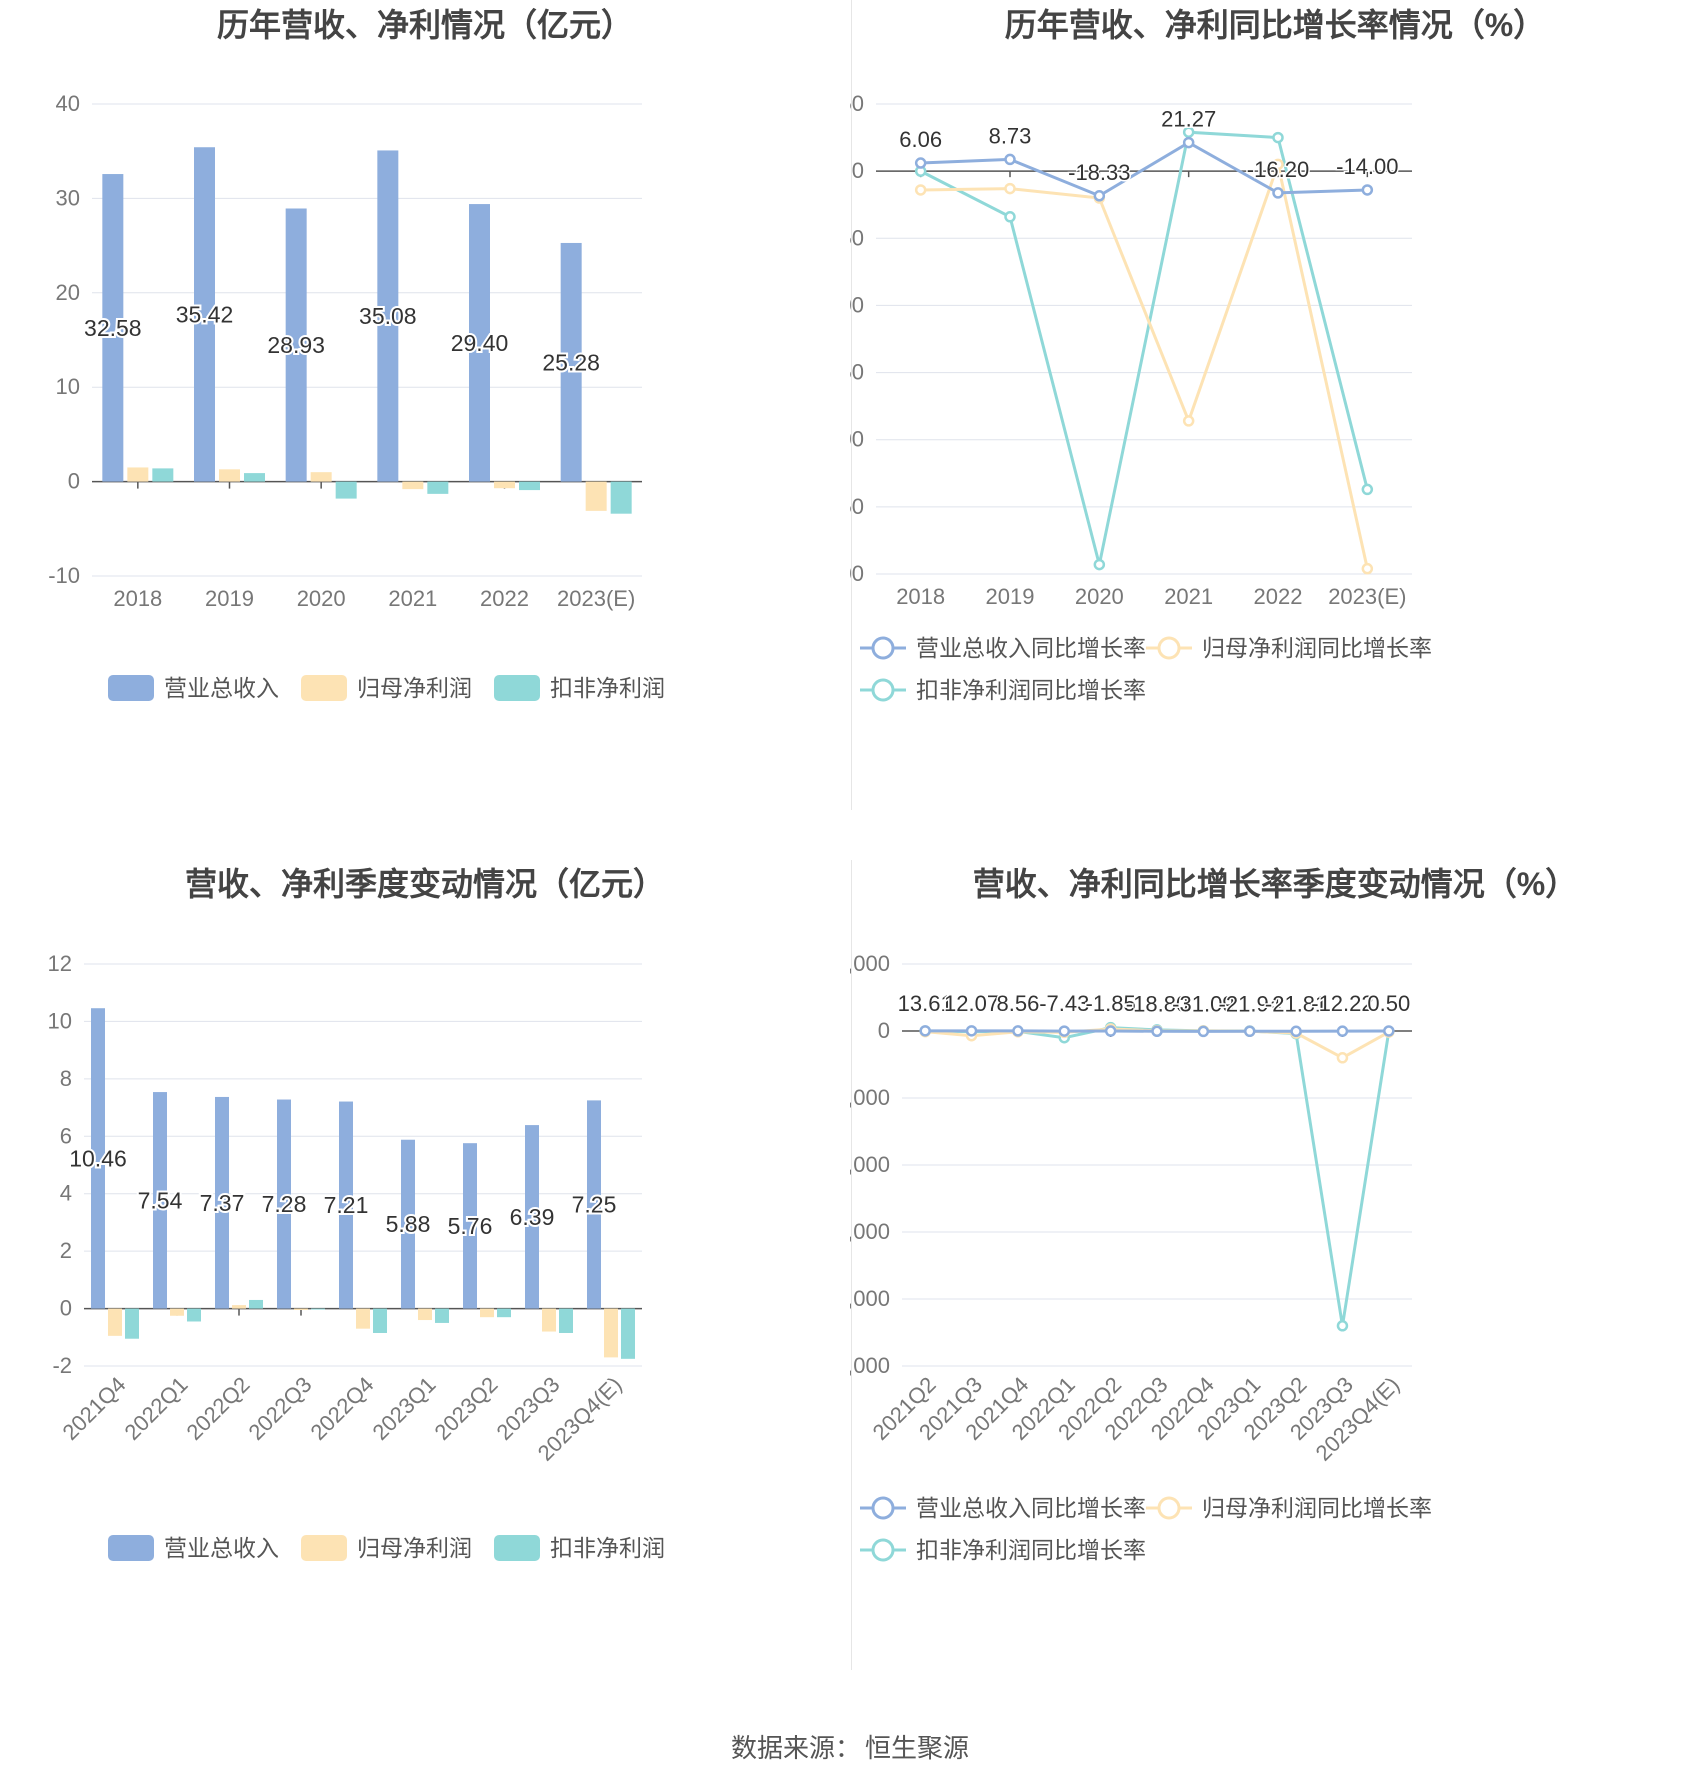 This screenshot has width=1700, height=1782. Describe the element at coordinates (1188, 119) in the screenshot. I see `point-value-label: 21.27` at that location.